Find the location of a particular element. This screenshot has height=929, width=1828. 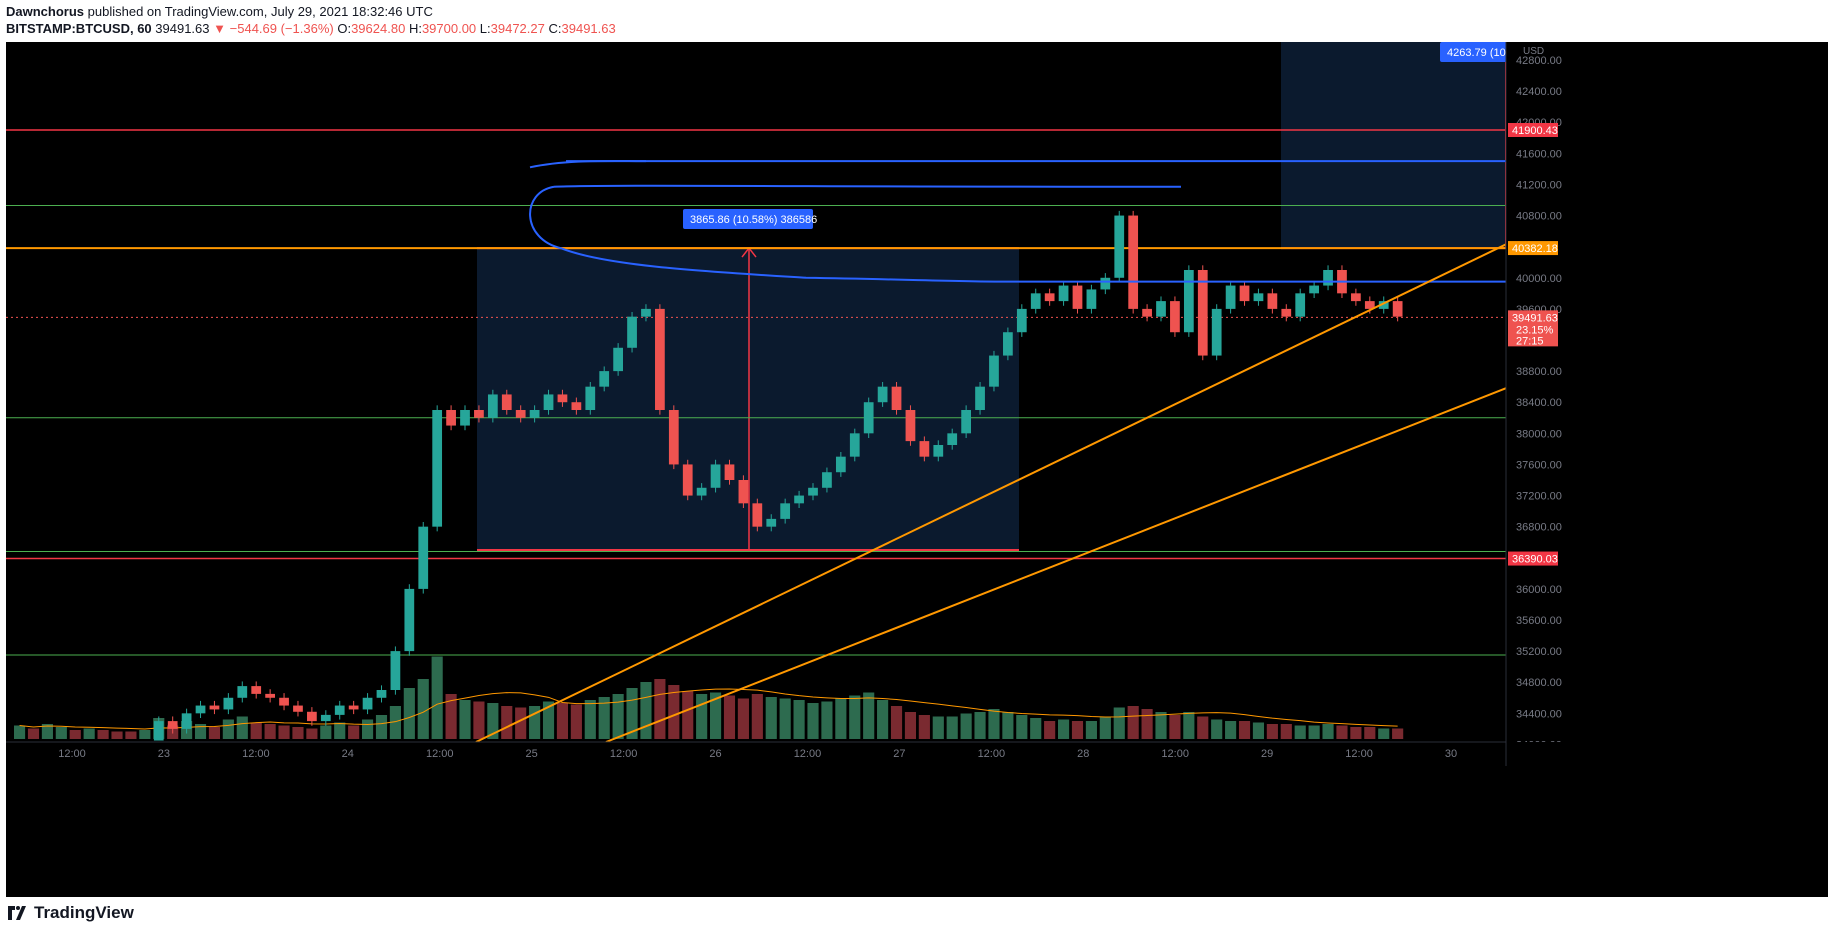

time-tick-label: 28 is located at coordinates (1083, 754).